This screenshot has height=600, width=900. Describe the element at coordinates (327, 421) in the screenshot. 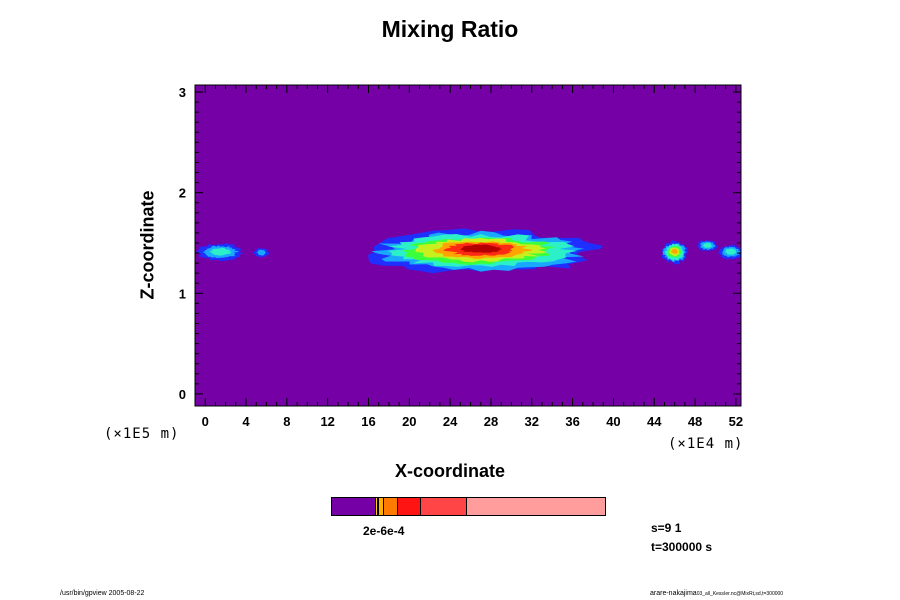

I see `x-tick-label-3: 12` at that location.